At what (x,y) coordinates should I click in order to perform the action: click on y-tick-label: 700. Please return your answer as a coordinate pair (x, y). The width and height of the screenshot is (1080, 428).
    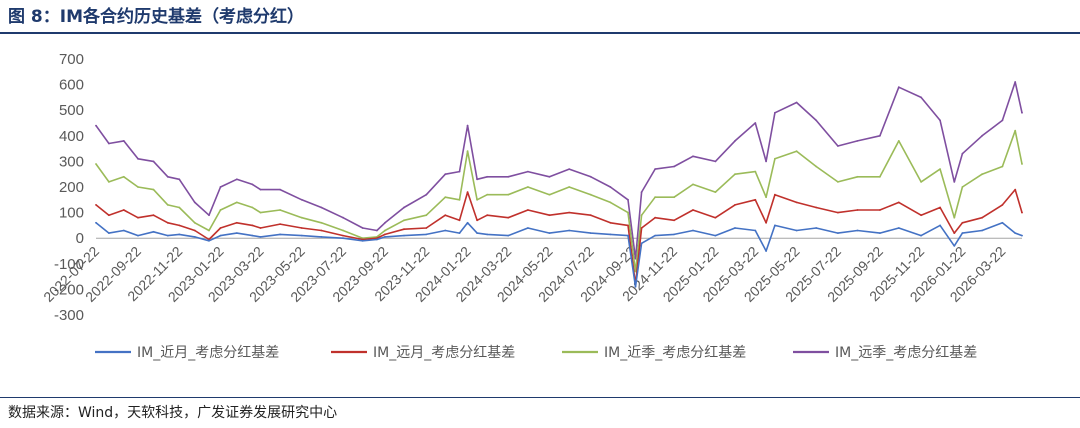
    Looking at the image, I should click on (71, 59).